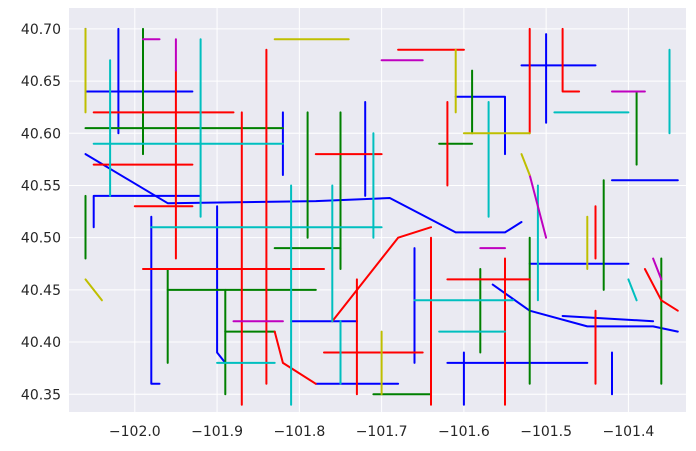  Describe the element at coordinates (217, 432) in the screenshot. I see `x-tick-label: −101.9` at that location.